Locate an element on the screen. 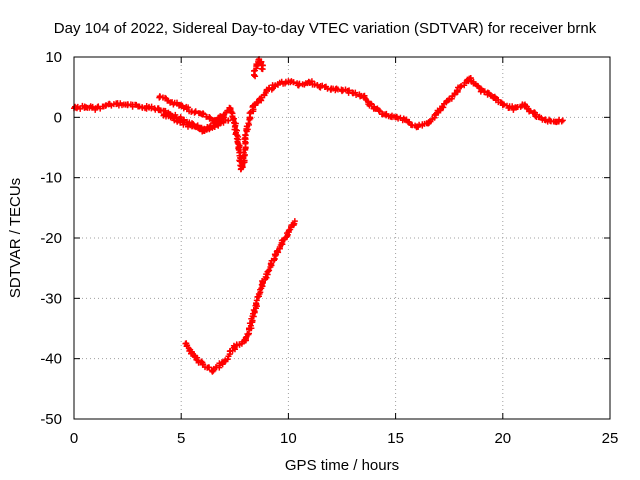 The image size is (640, 480). y-tick-label: 10 is located at coordinates (53, 57).